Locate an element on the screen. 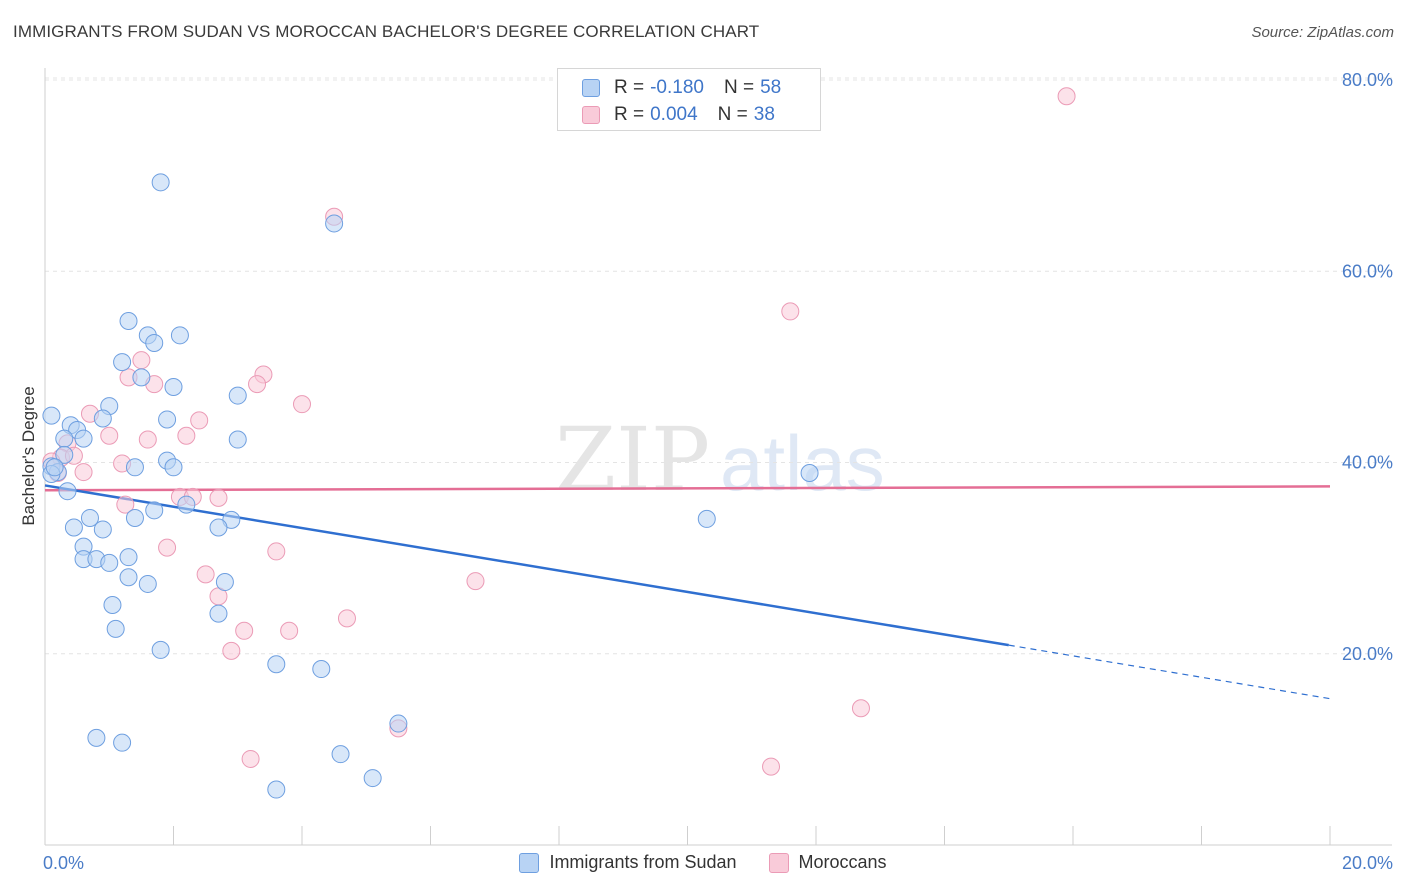 This screenshot has height=892, width=1406. series-legend-sudan: Immigrants from Sudan is located at coordinates (628, 862).